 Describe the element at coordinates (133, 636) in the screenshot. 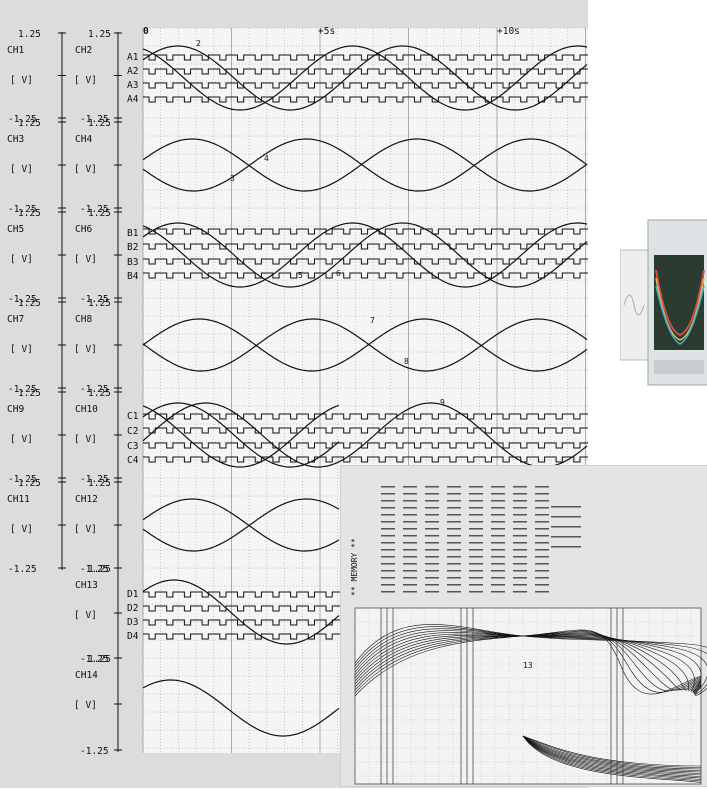

I see `logic-channel-label: D4` at that location.